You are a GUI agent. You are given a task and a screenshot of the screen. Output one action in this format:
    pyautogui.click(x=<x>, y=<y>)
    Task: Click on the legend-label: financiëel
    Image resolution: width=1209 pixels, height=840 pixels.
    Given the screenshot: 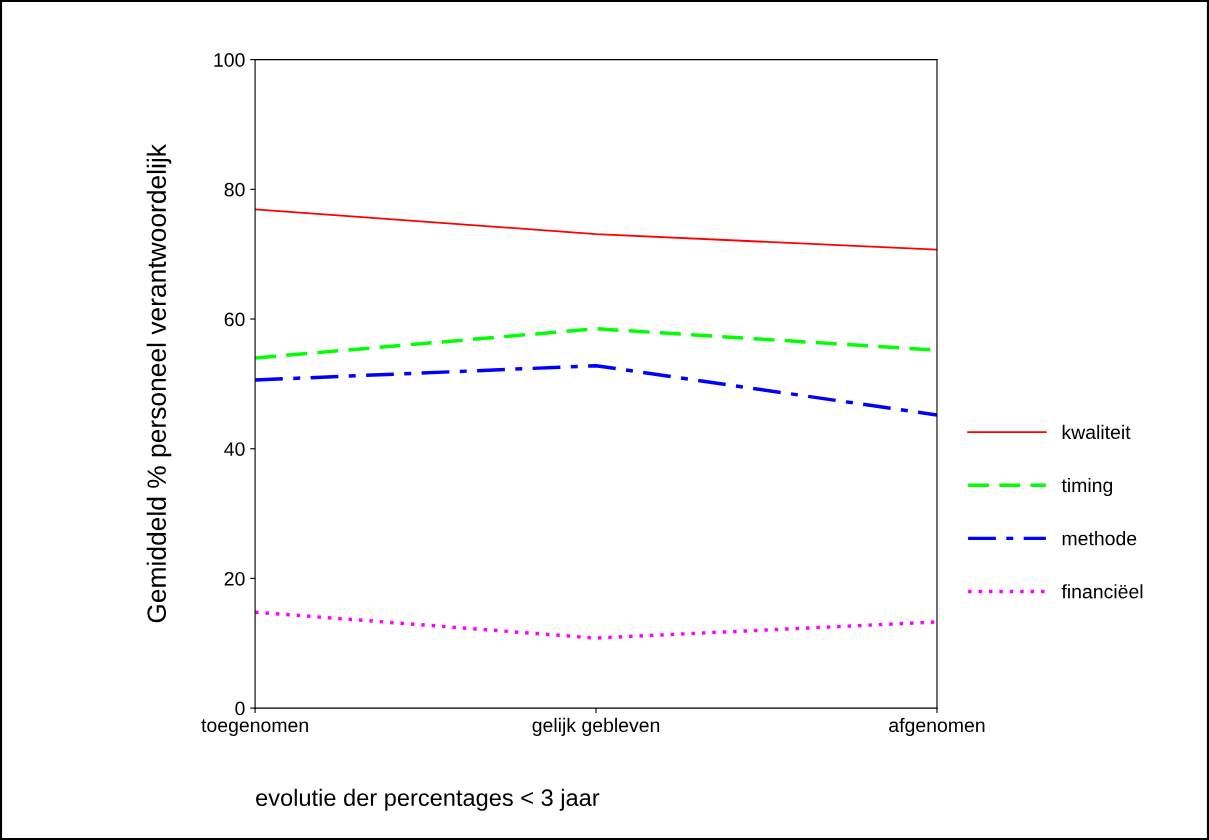 What is the action you would take?
    pyautogui.click(x=1102, y=591)
    